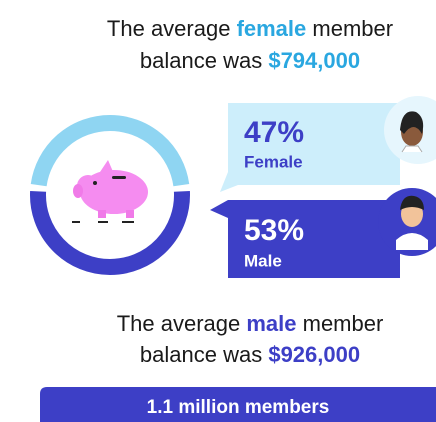  I want to click on female-heading-line1: The average female member, so click(250, 28).